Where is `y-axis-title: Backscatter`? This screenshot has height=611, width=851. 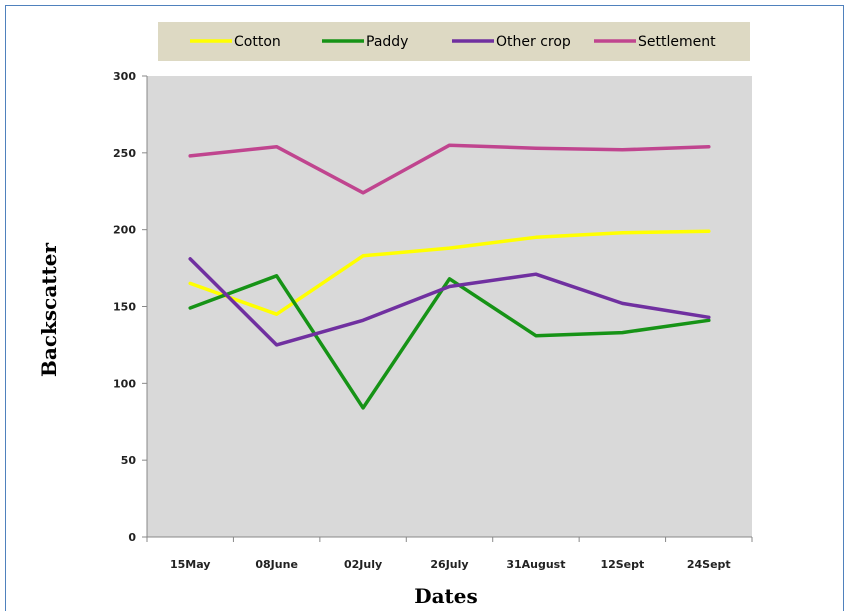
y-axis-title: Backscatter is located at coordinates (49, 310).